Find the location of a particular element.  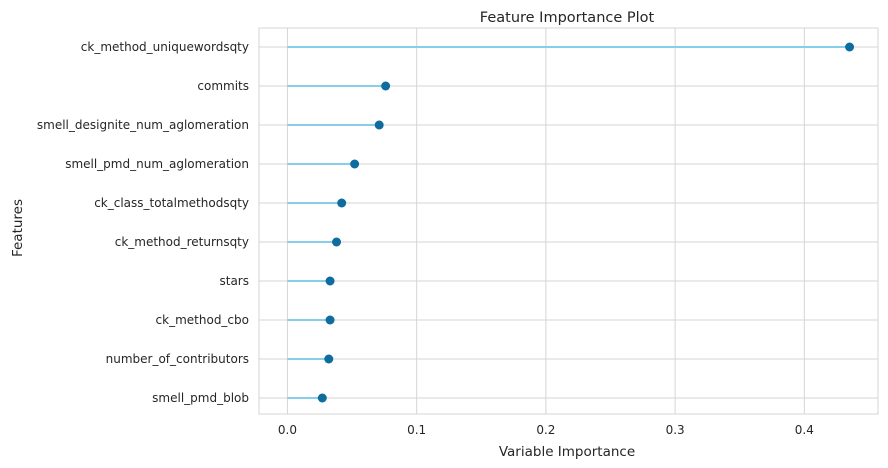

chart-title: Feature Importance Plot is located at coordinates (567, 18).